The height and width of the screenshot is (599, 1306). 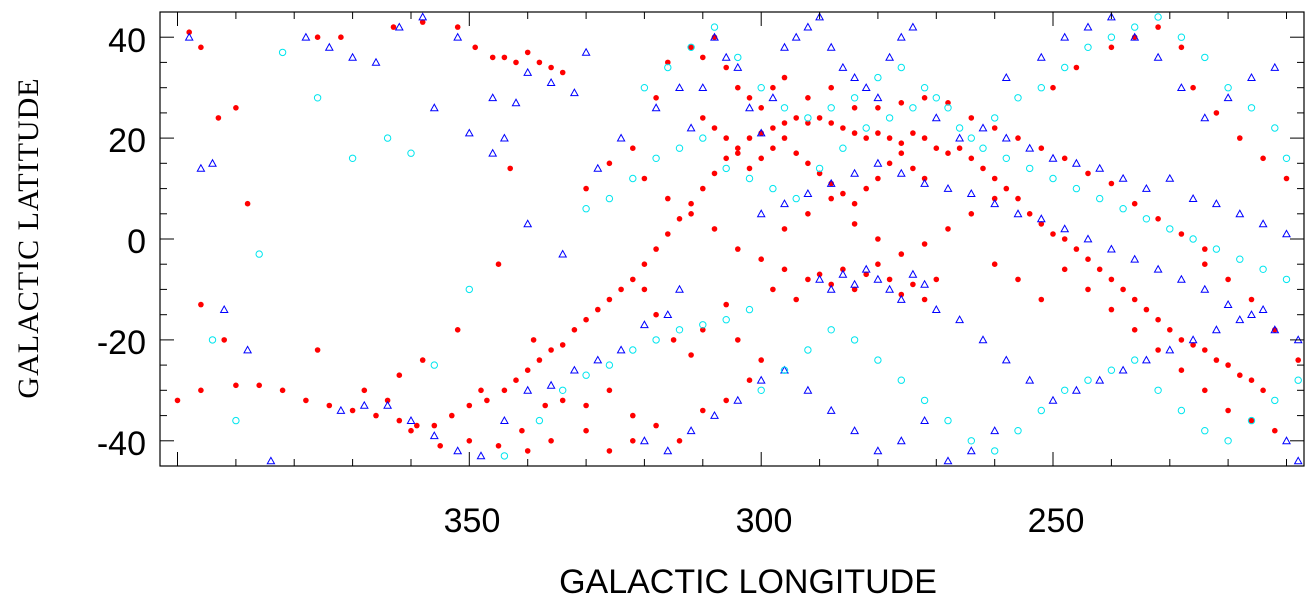 I want to click on x-axis-title: GALACTIC LONGITUDE, so click(x=748, y=581).